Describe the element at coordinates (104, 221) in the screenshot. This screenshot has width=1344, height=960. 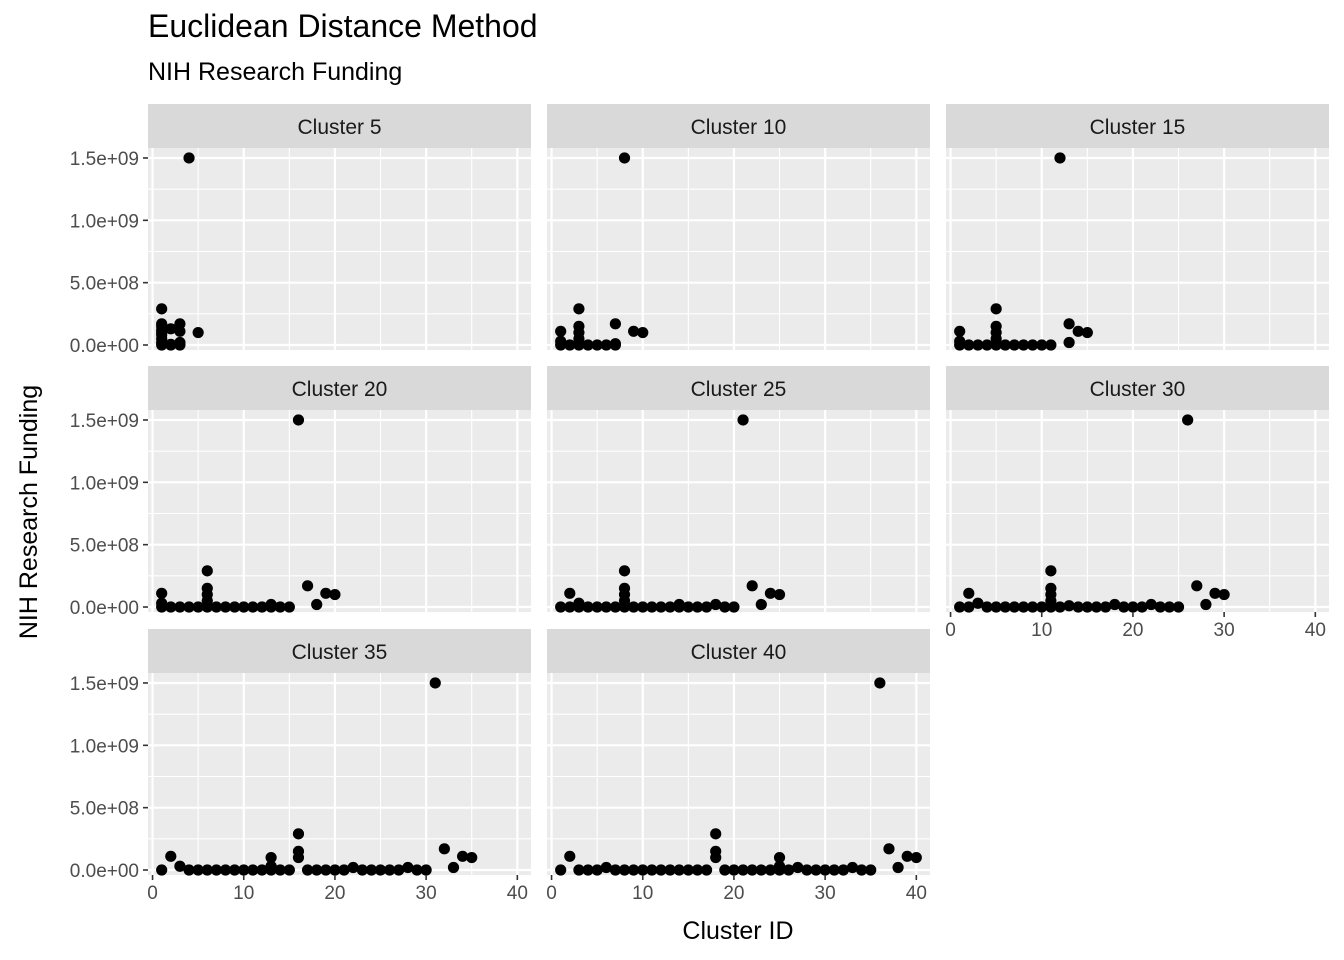
I see `y-tick-label: 1.0e+09` at that location.